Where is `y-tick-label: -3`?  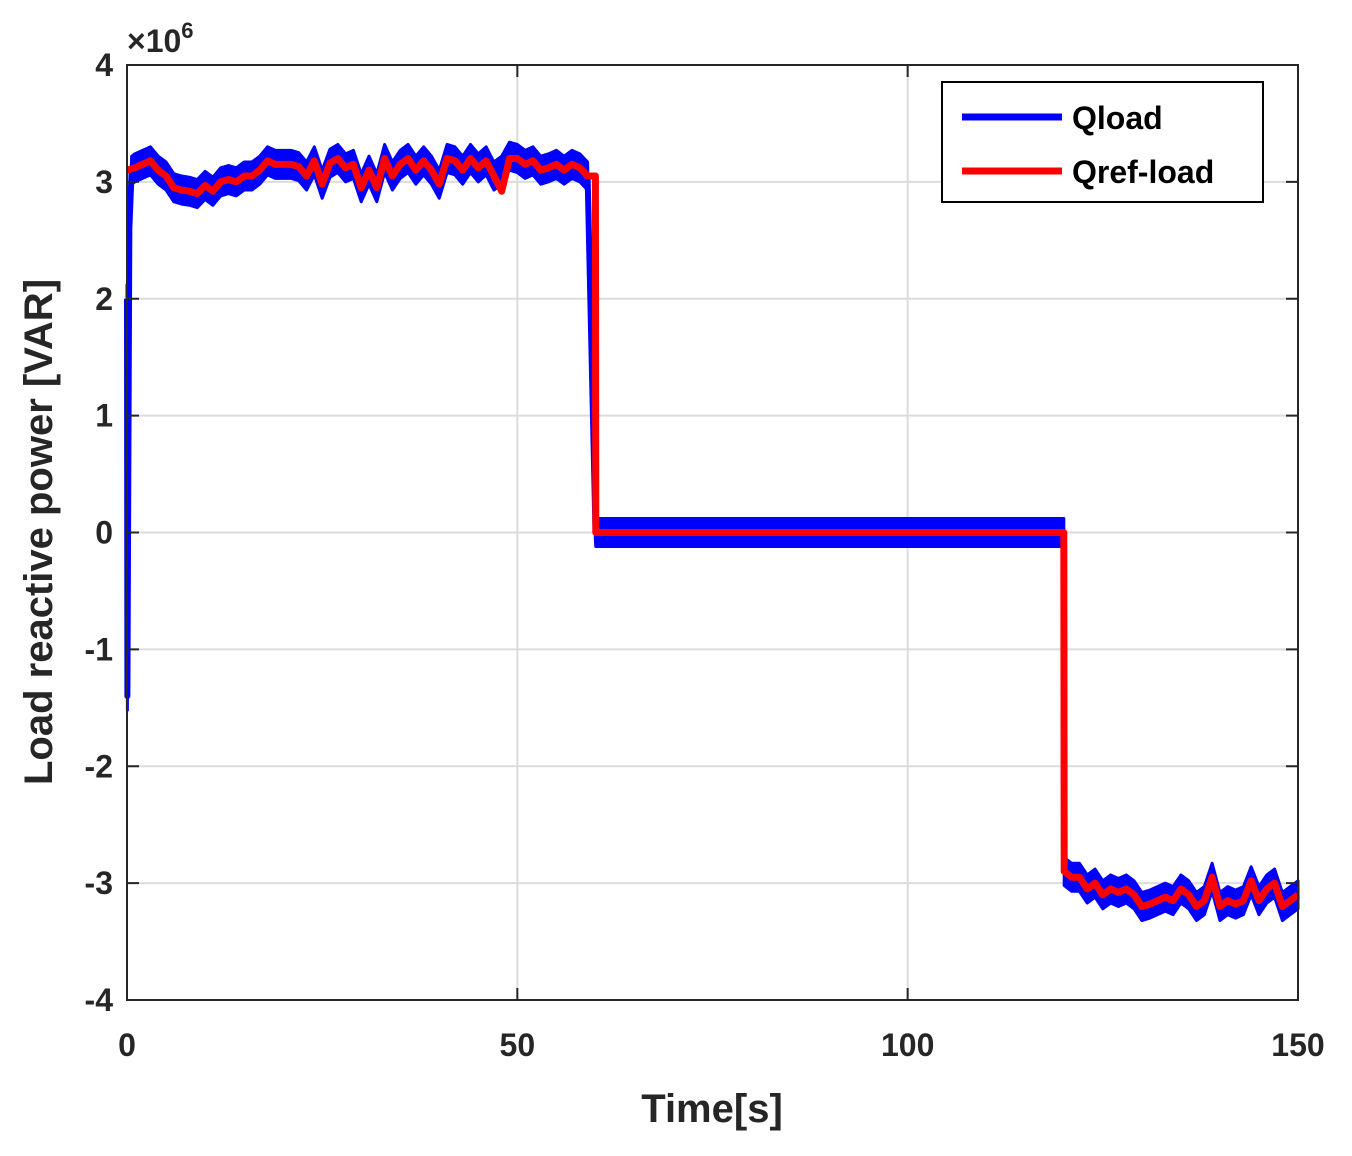 y-tick-label: -3 is located at coordinates (99, 883).